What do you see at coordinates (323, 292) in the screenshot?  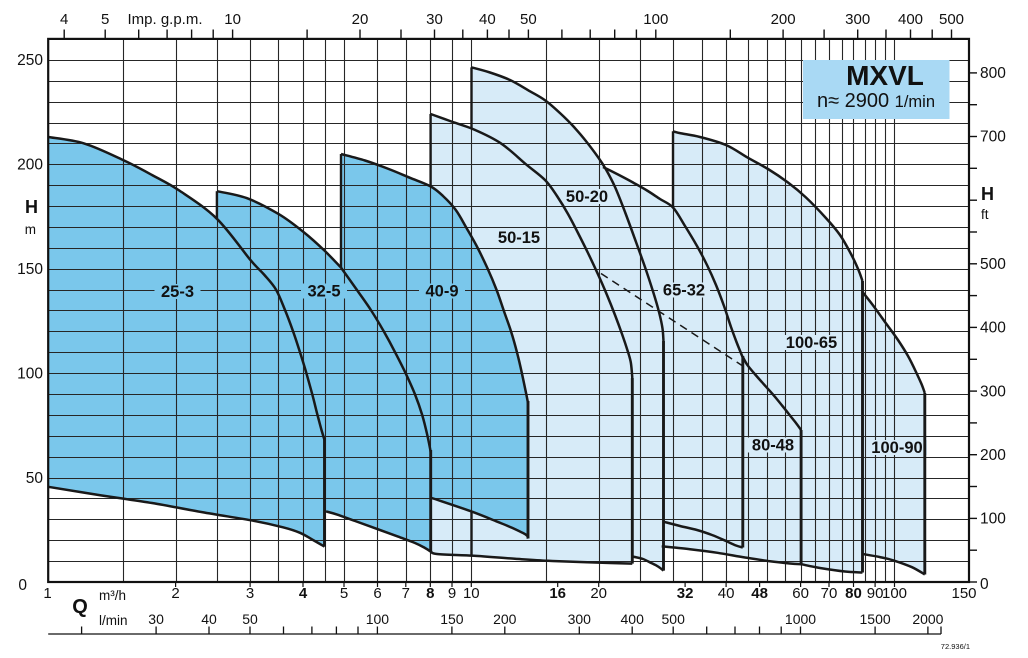 I see `svg-text: 32-5` at bounding box center [323, 292].